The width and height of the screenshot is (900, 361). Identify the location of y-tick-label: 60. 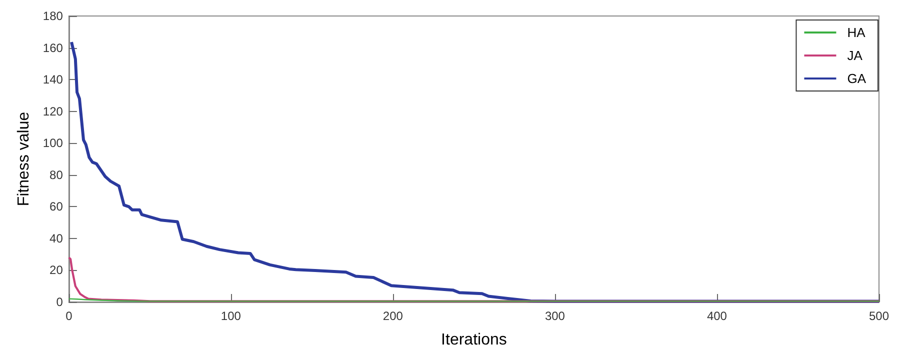
(57, 207).